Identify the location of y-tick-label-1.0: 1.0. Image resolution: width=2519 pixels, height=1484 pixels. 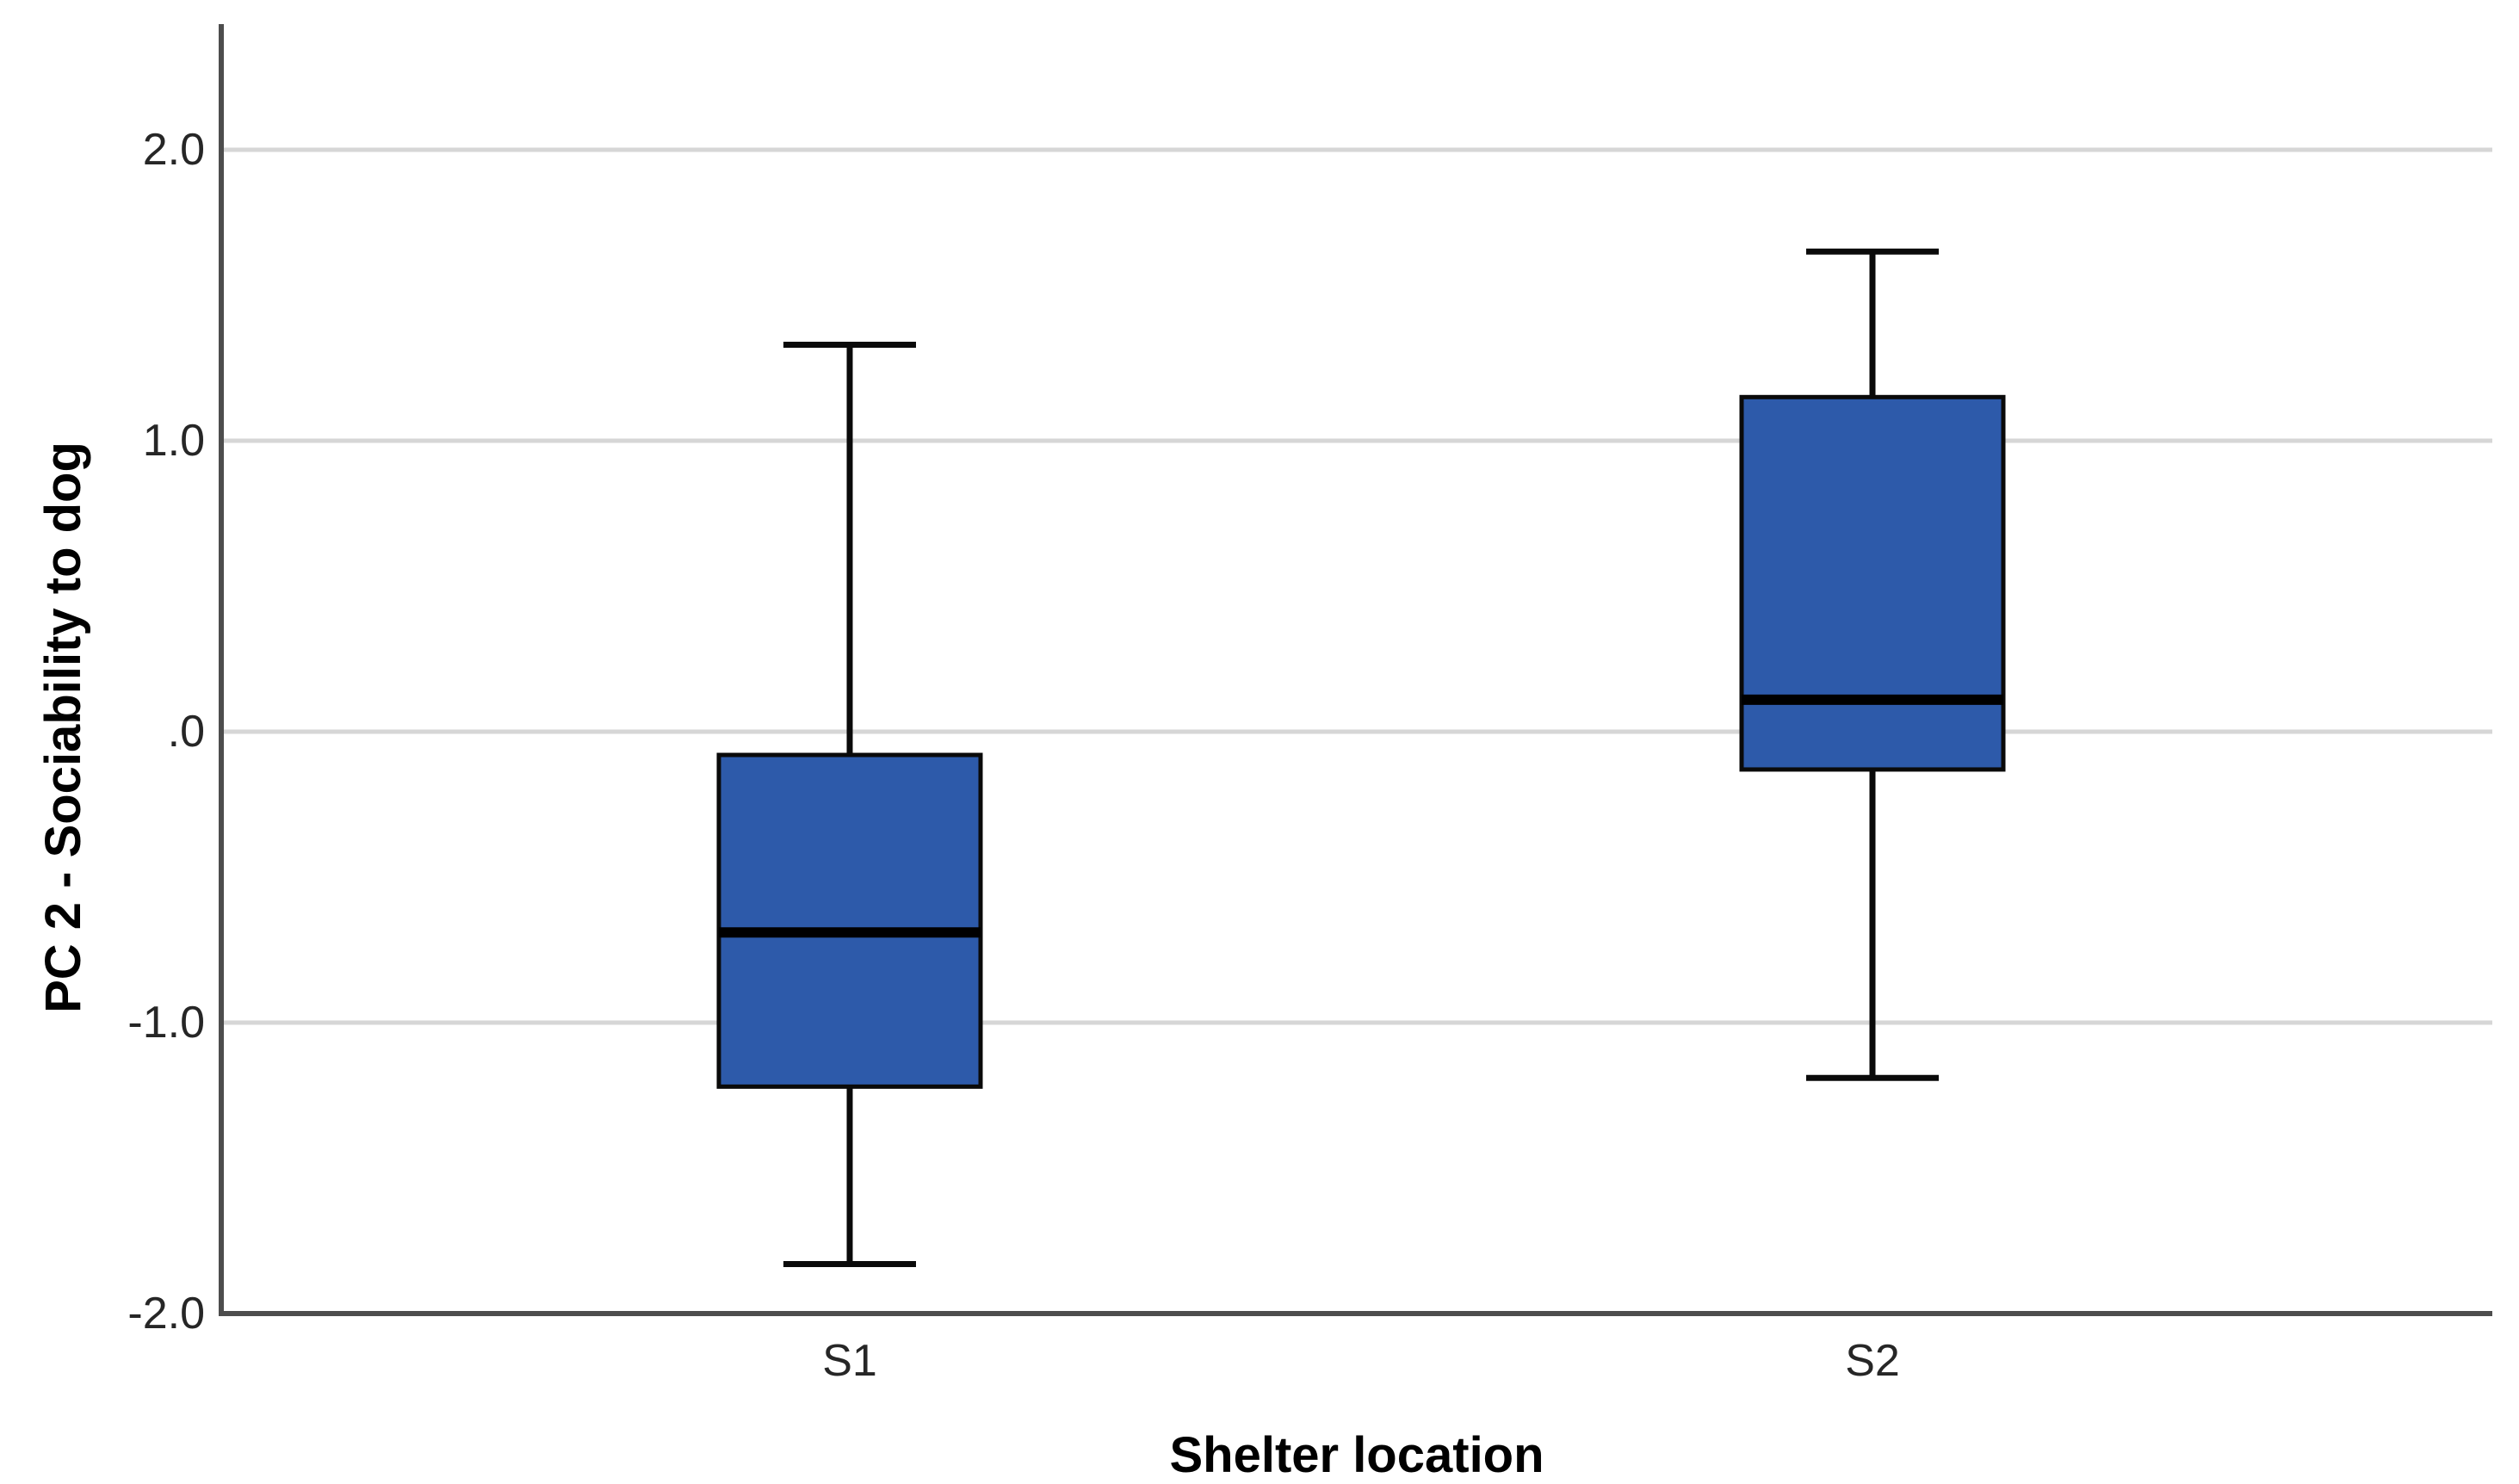
(174, 441).